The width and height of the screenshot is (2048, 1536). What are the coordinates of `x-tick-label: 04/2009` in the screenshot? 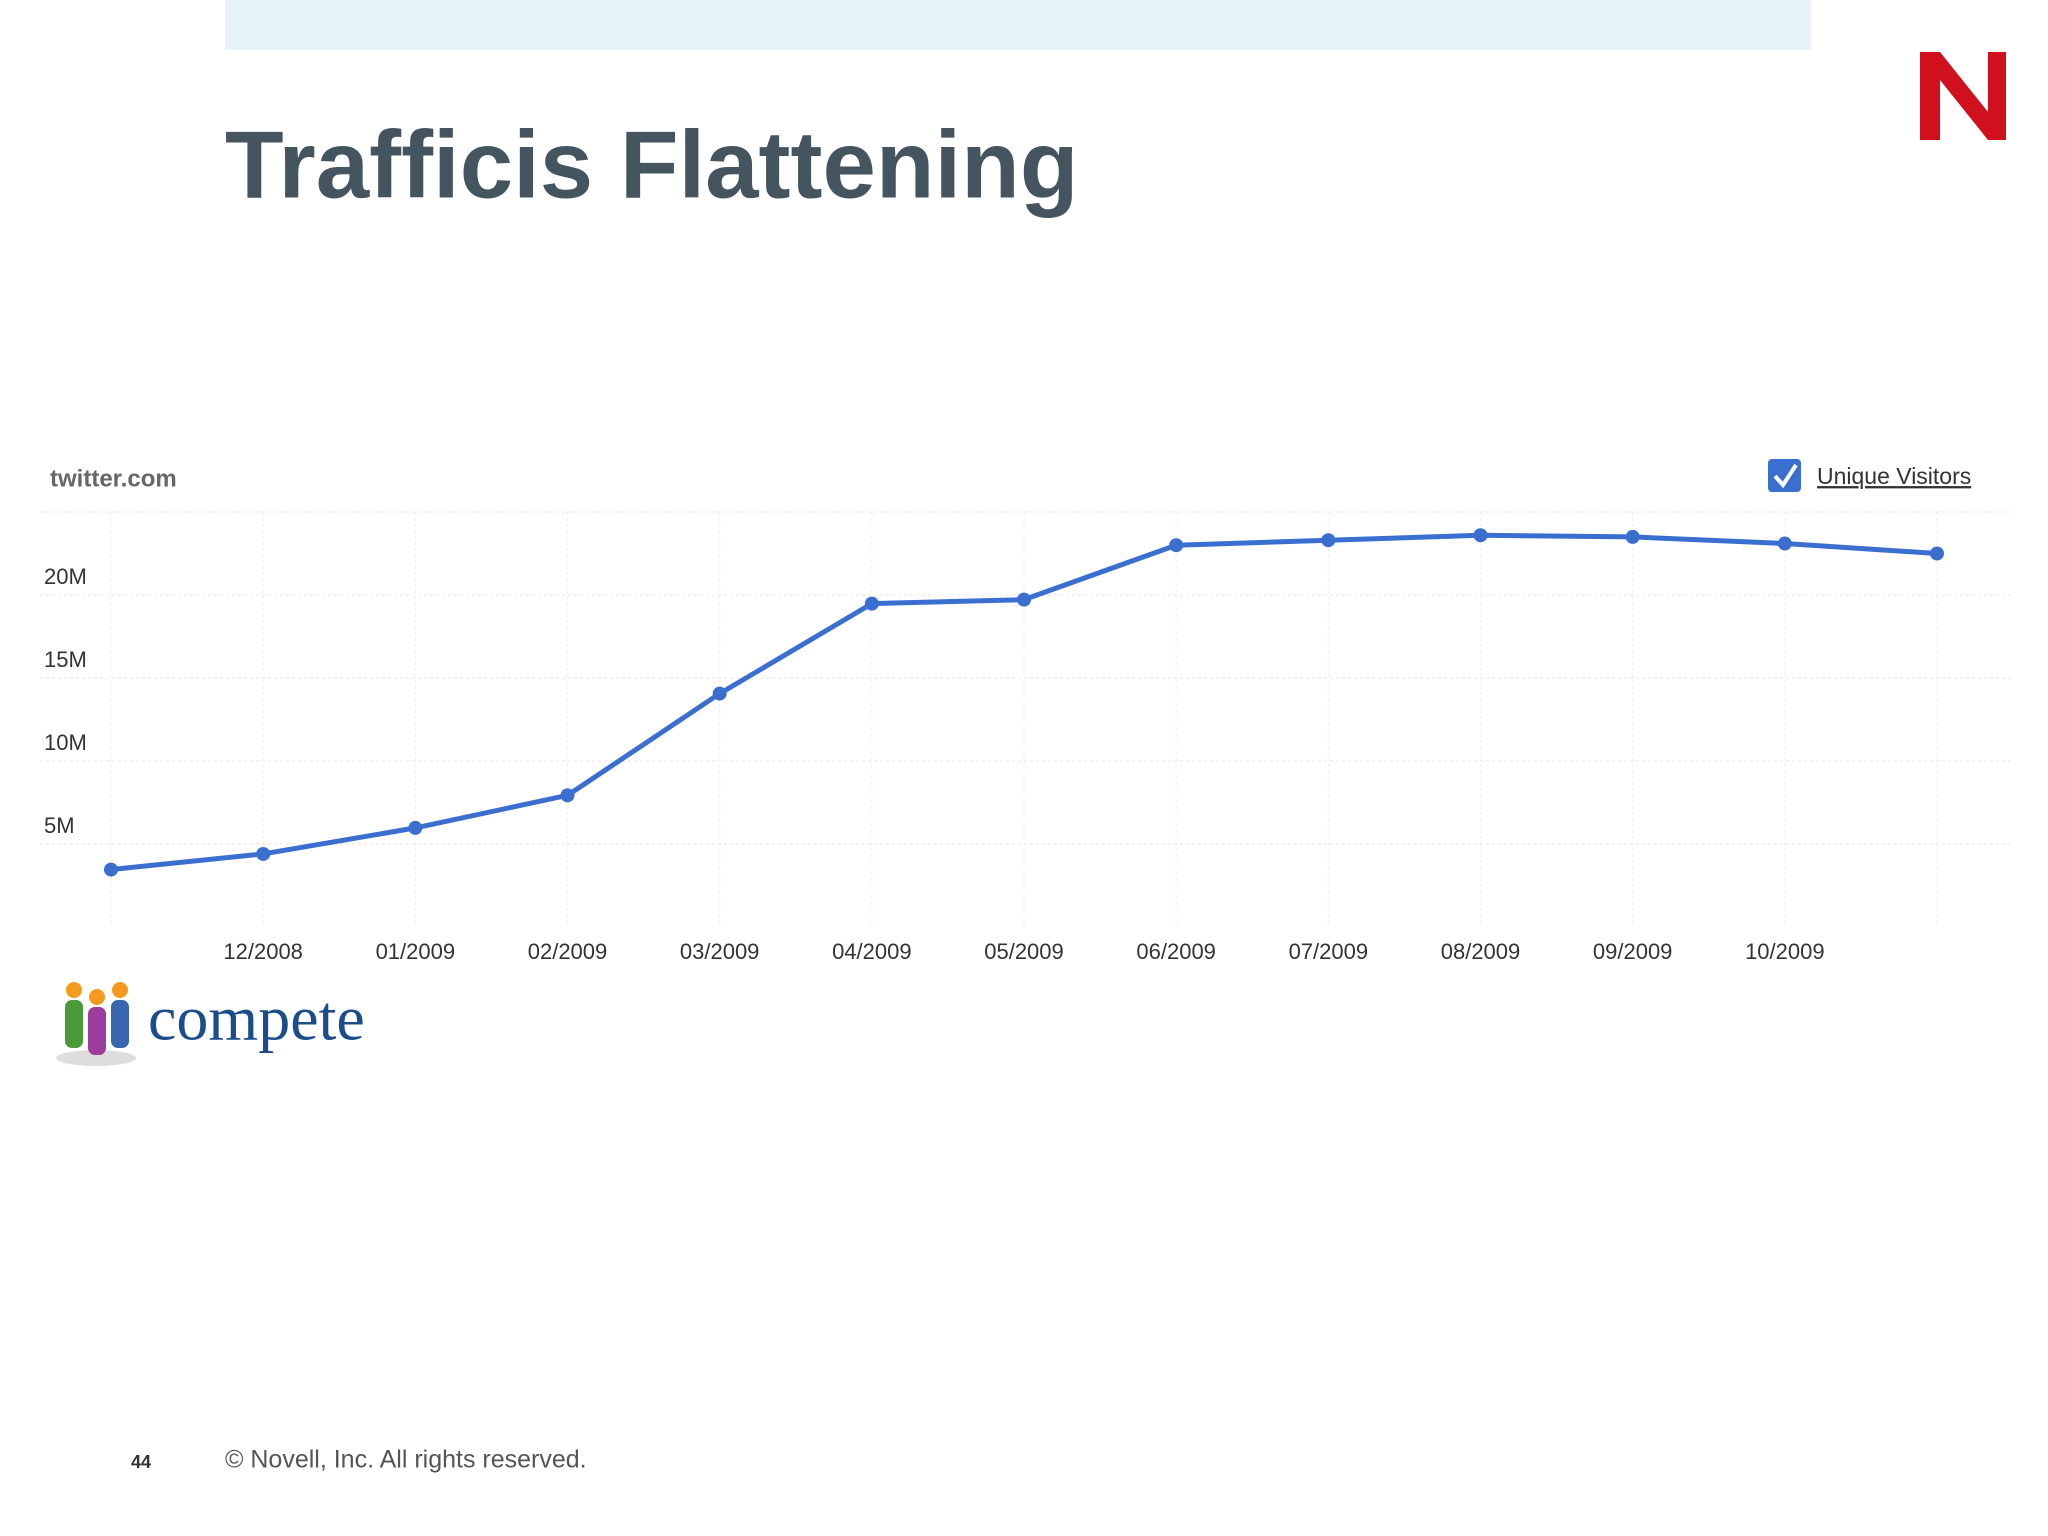 It's located at (872, 951).